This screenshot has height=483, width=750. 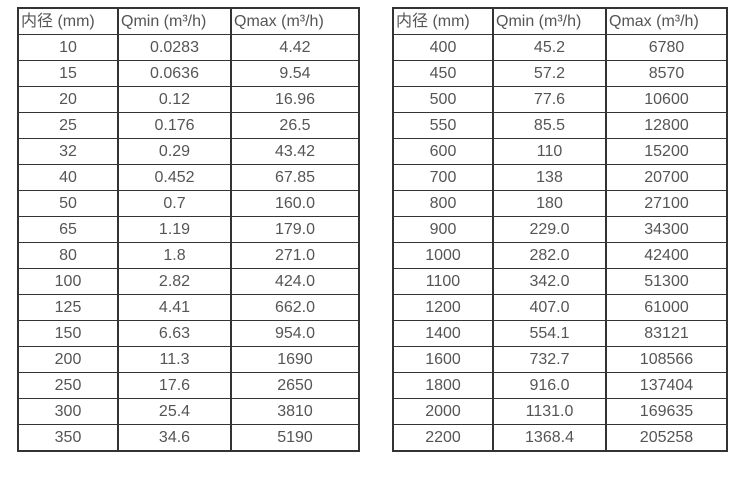 I want to click on diameter-cell: 1200, so click(x=443, y=307).